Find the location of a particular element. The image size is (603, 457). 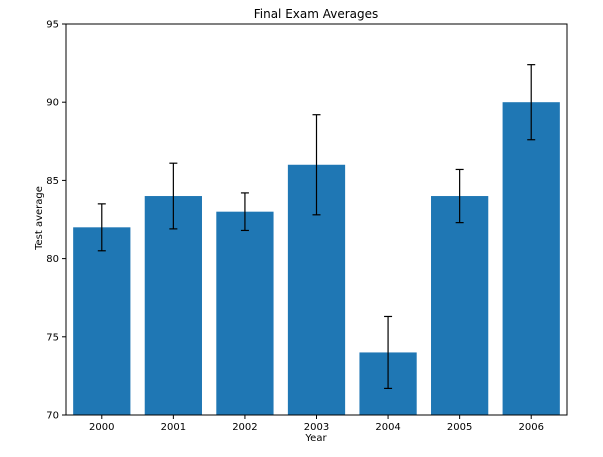

errorbar-2001 is located at coordinates (173, 196).